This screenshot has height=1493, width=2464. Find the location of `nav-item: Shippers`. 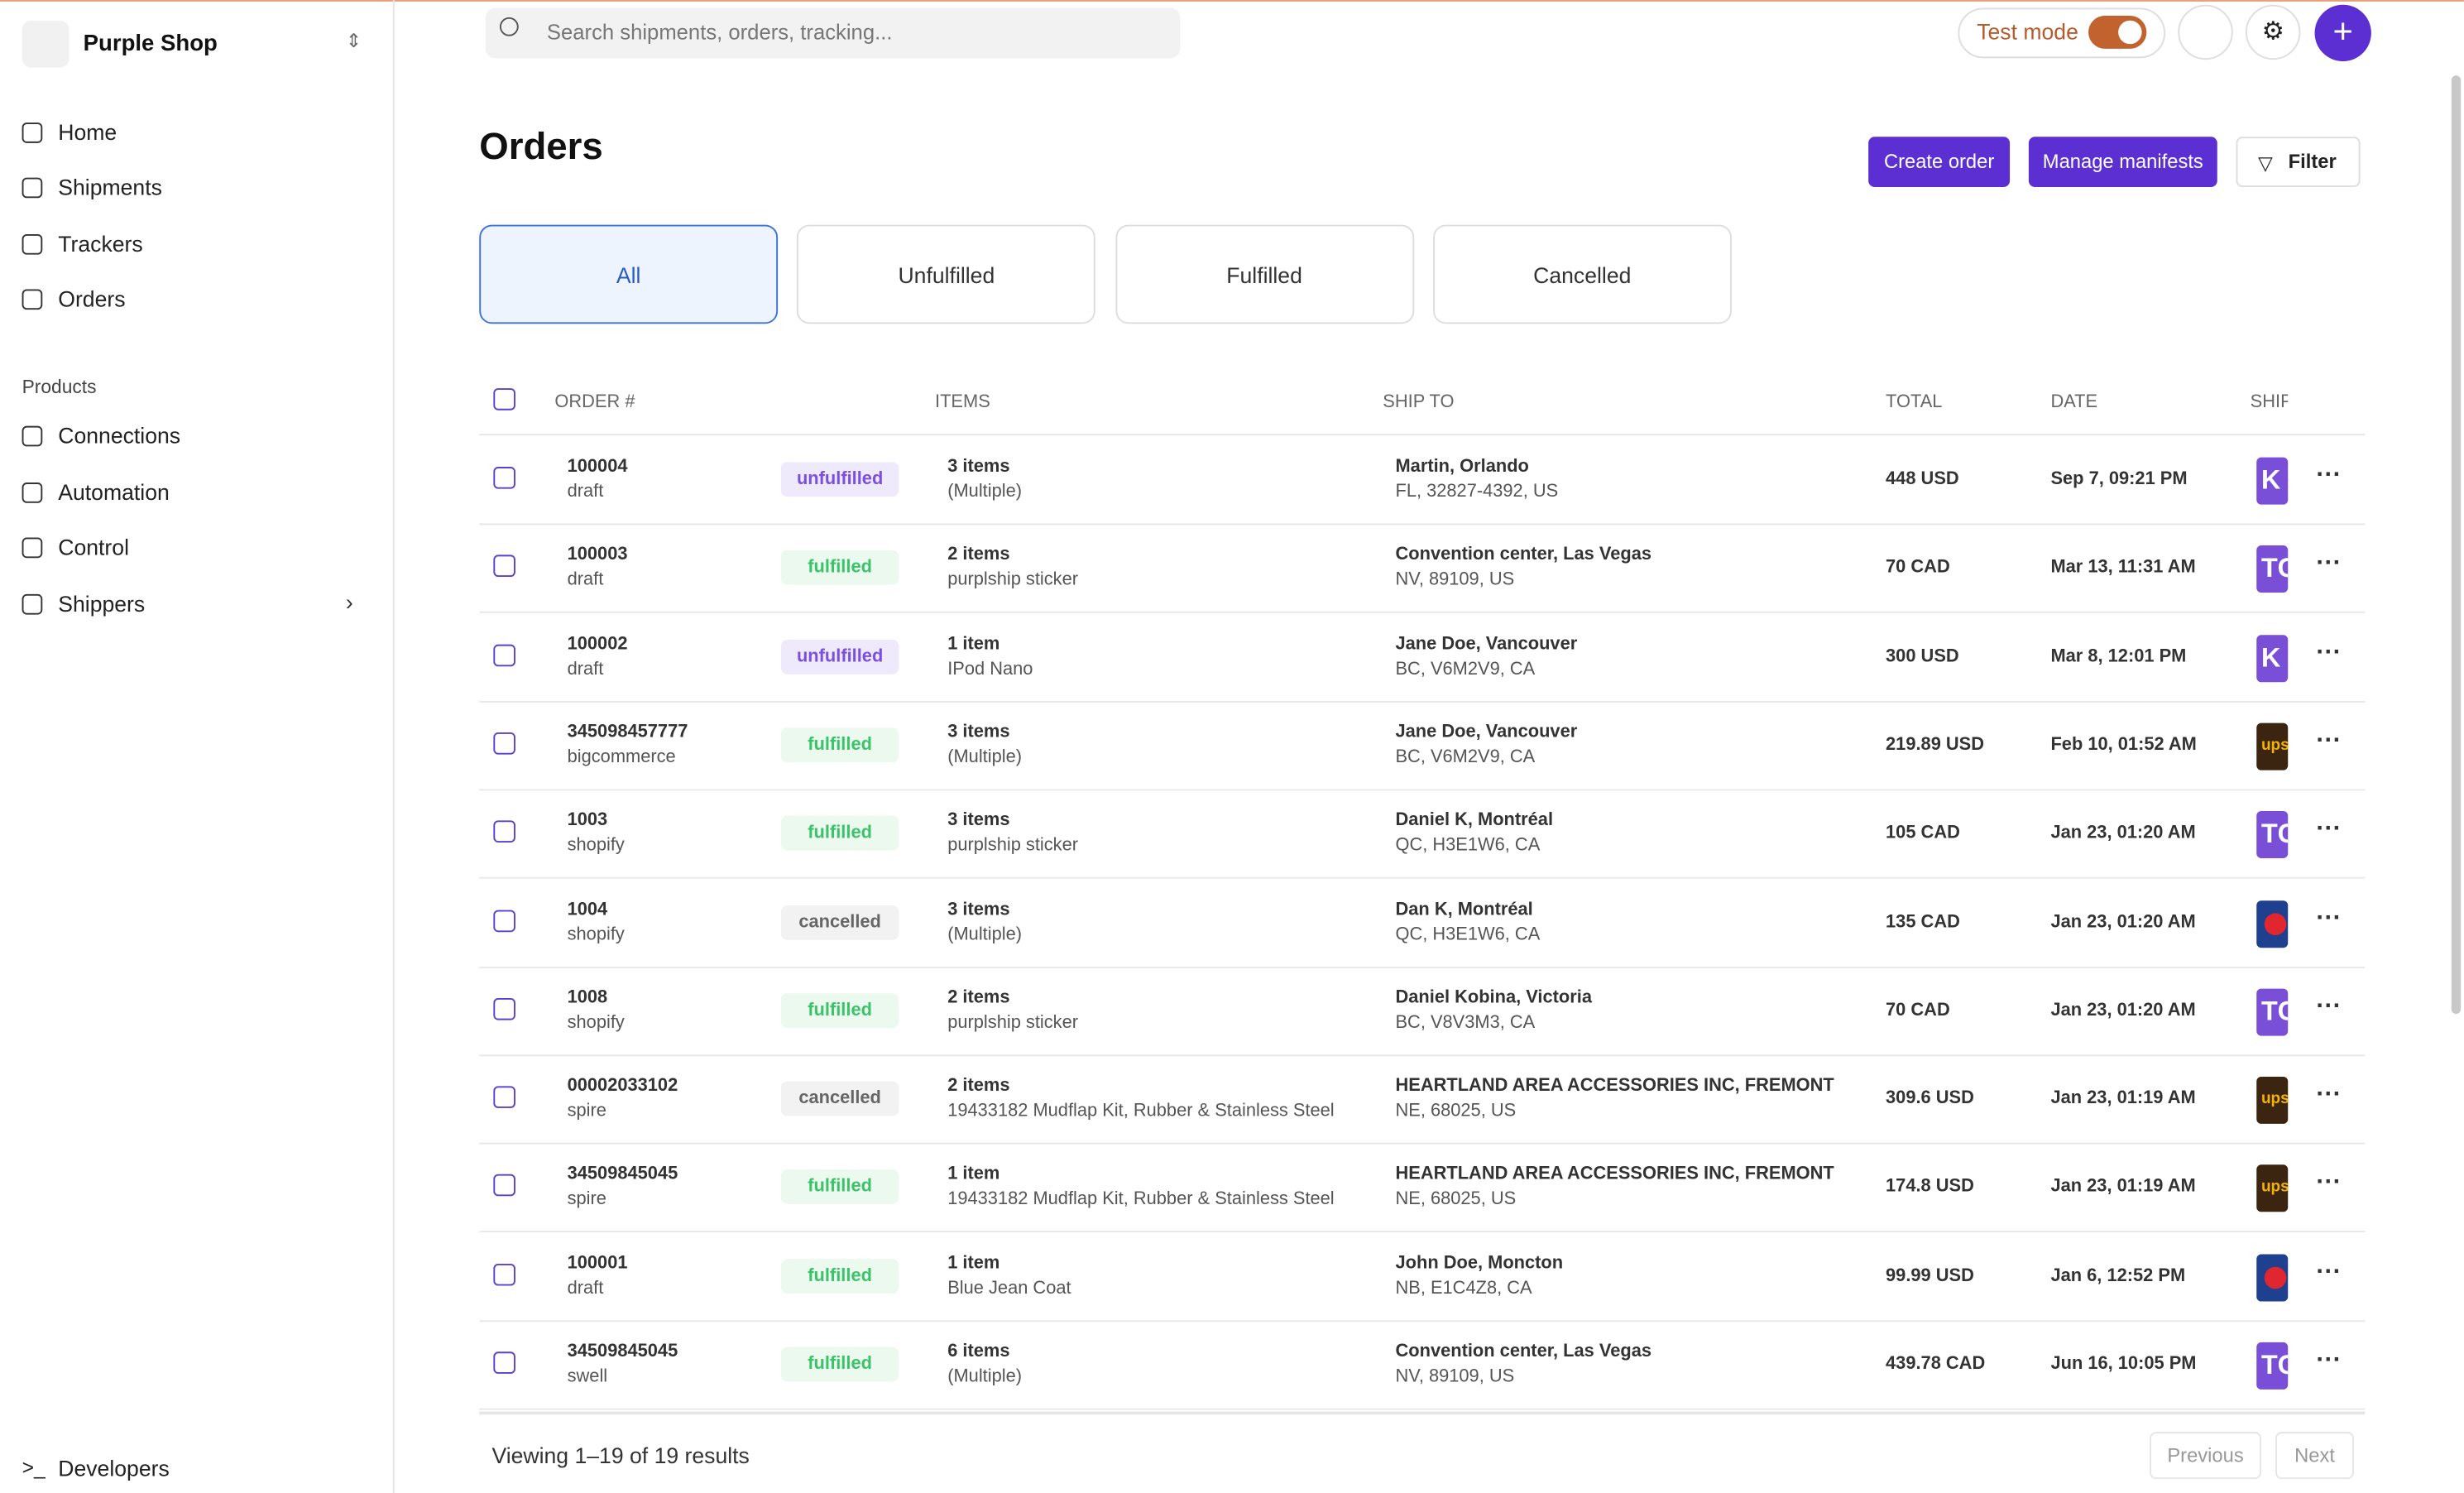

nav-item: Shippers is located at coordinates (102, 604).